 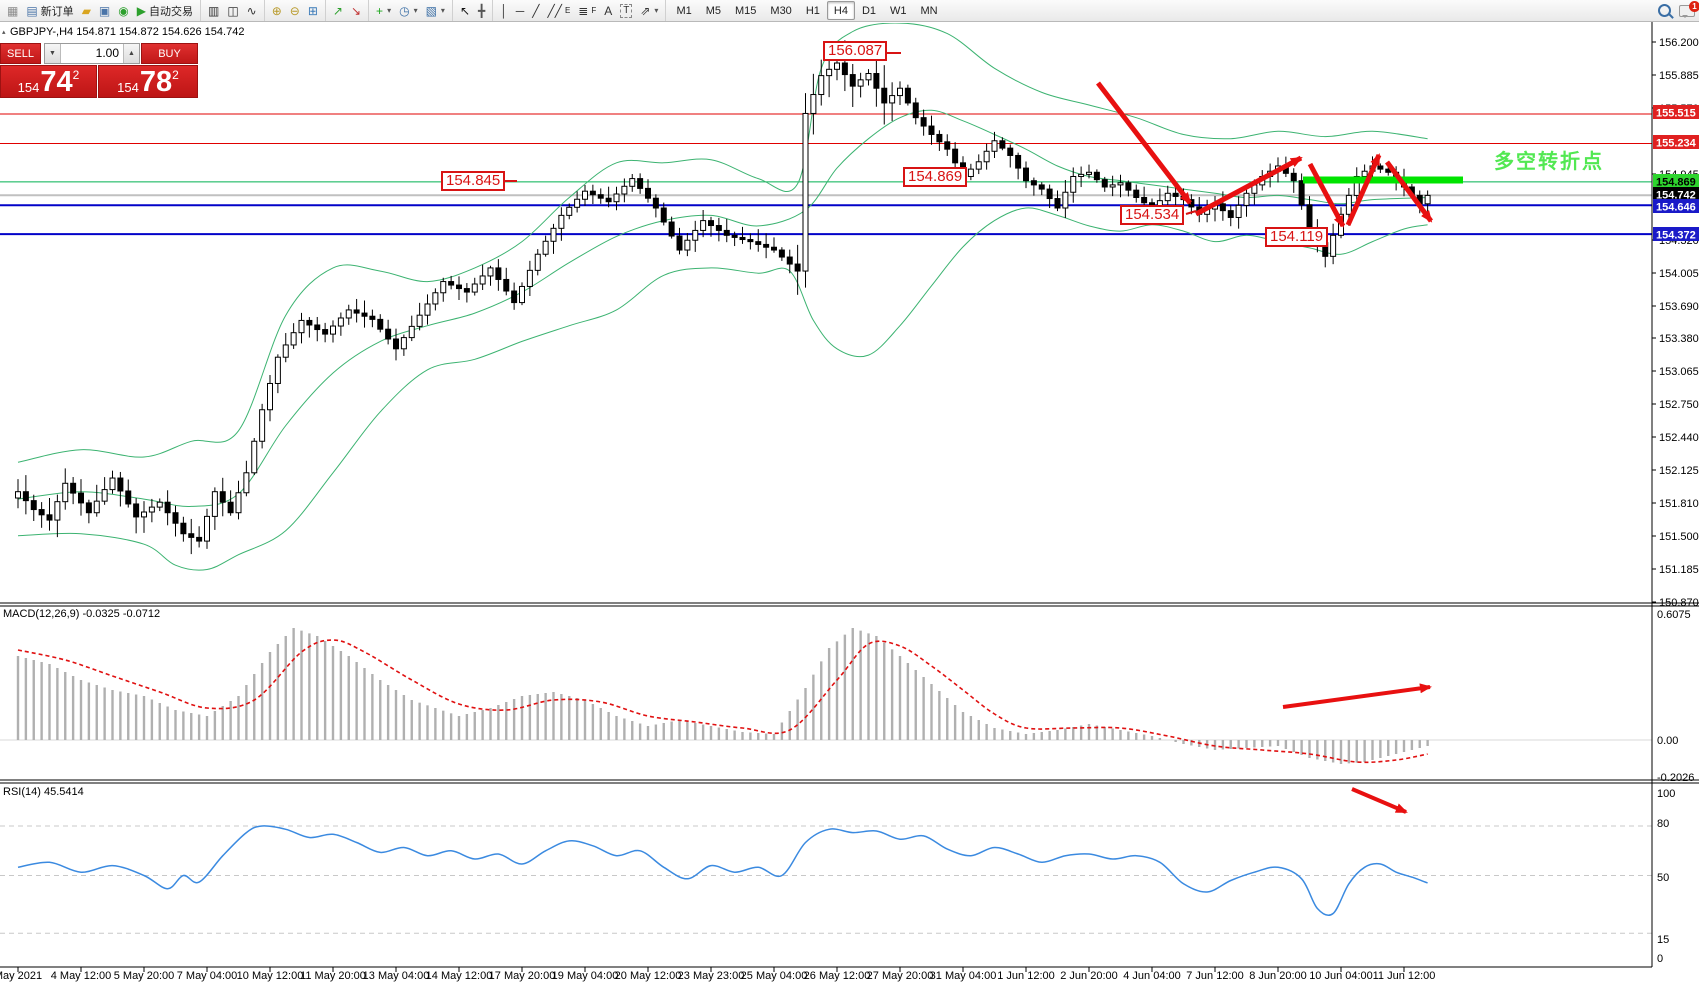 I want to click on sell-price-panel: 154 74 2, so click(x=48, y=81).